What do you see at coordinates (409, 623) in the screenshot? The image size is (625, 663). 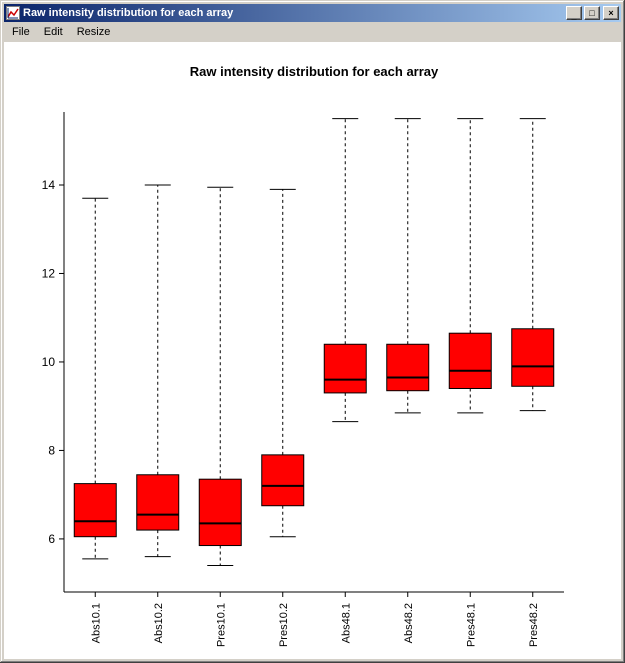 I see `x-tick-label: Abs48.2` at bounding box center [409, 623].